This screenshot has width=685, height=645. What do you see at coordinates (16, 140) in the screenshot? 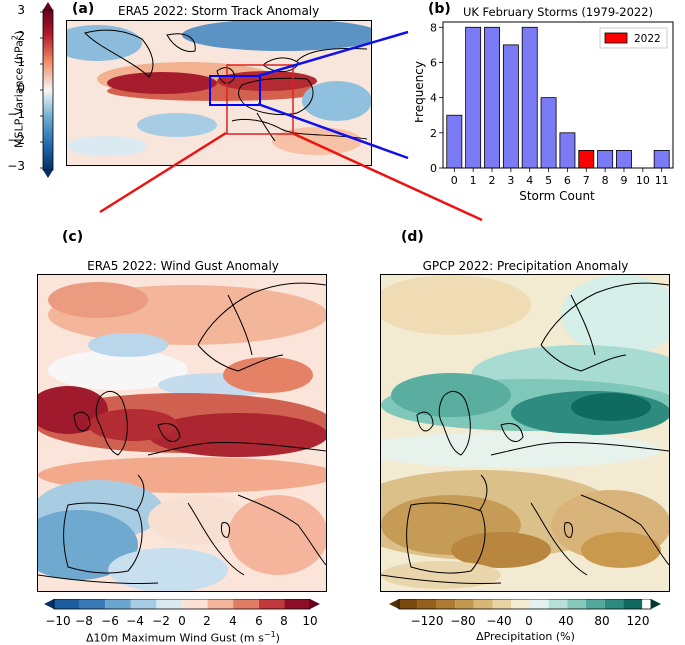
I see `panel-a-tick-m2: −2` at bounding box center [16, 140].